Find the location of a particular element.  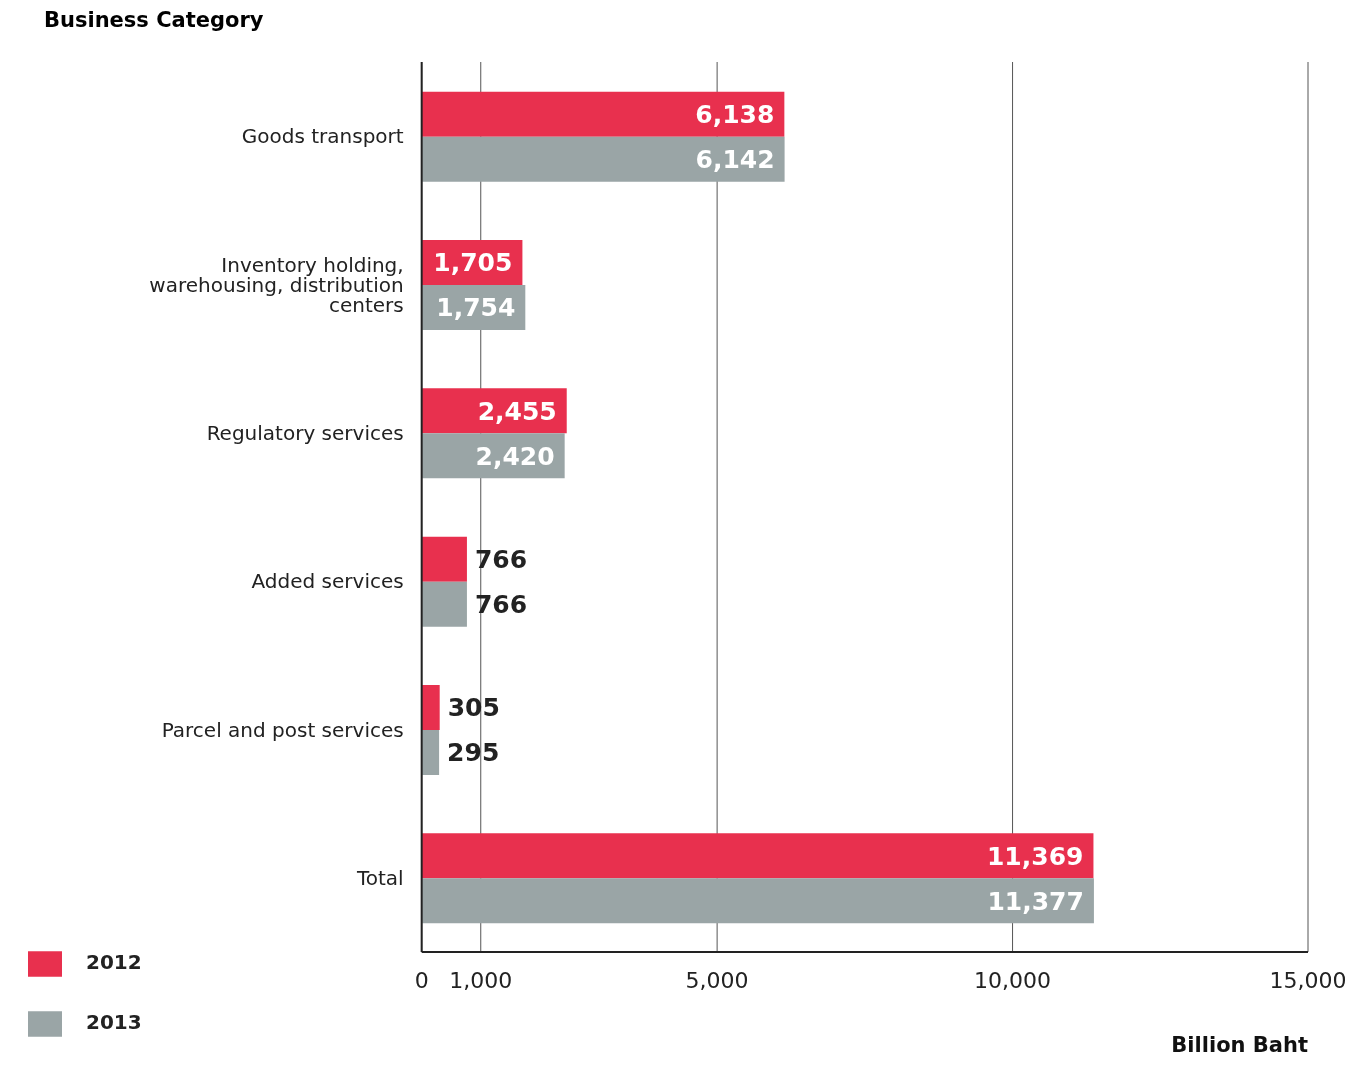

y-tick-label: Parcel and post services is located at coordinates (282, 729).